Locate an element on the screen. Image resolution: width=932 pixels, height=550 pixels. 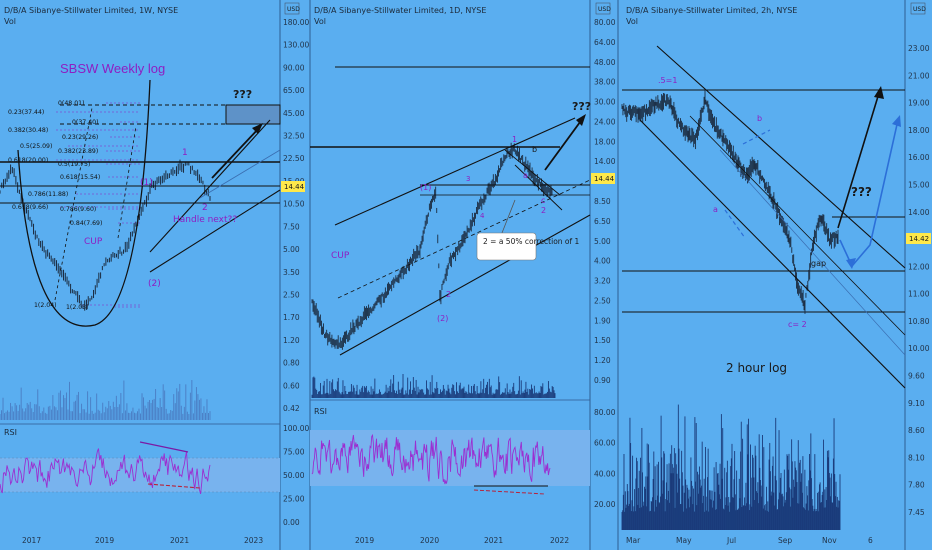
weekly-dashed-projection is located at coordinates (73, 204).